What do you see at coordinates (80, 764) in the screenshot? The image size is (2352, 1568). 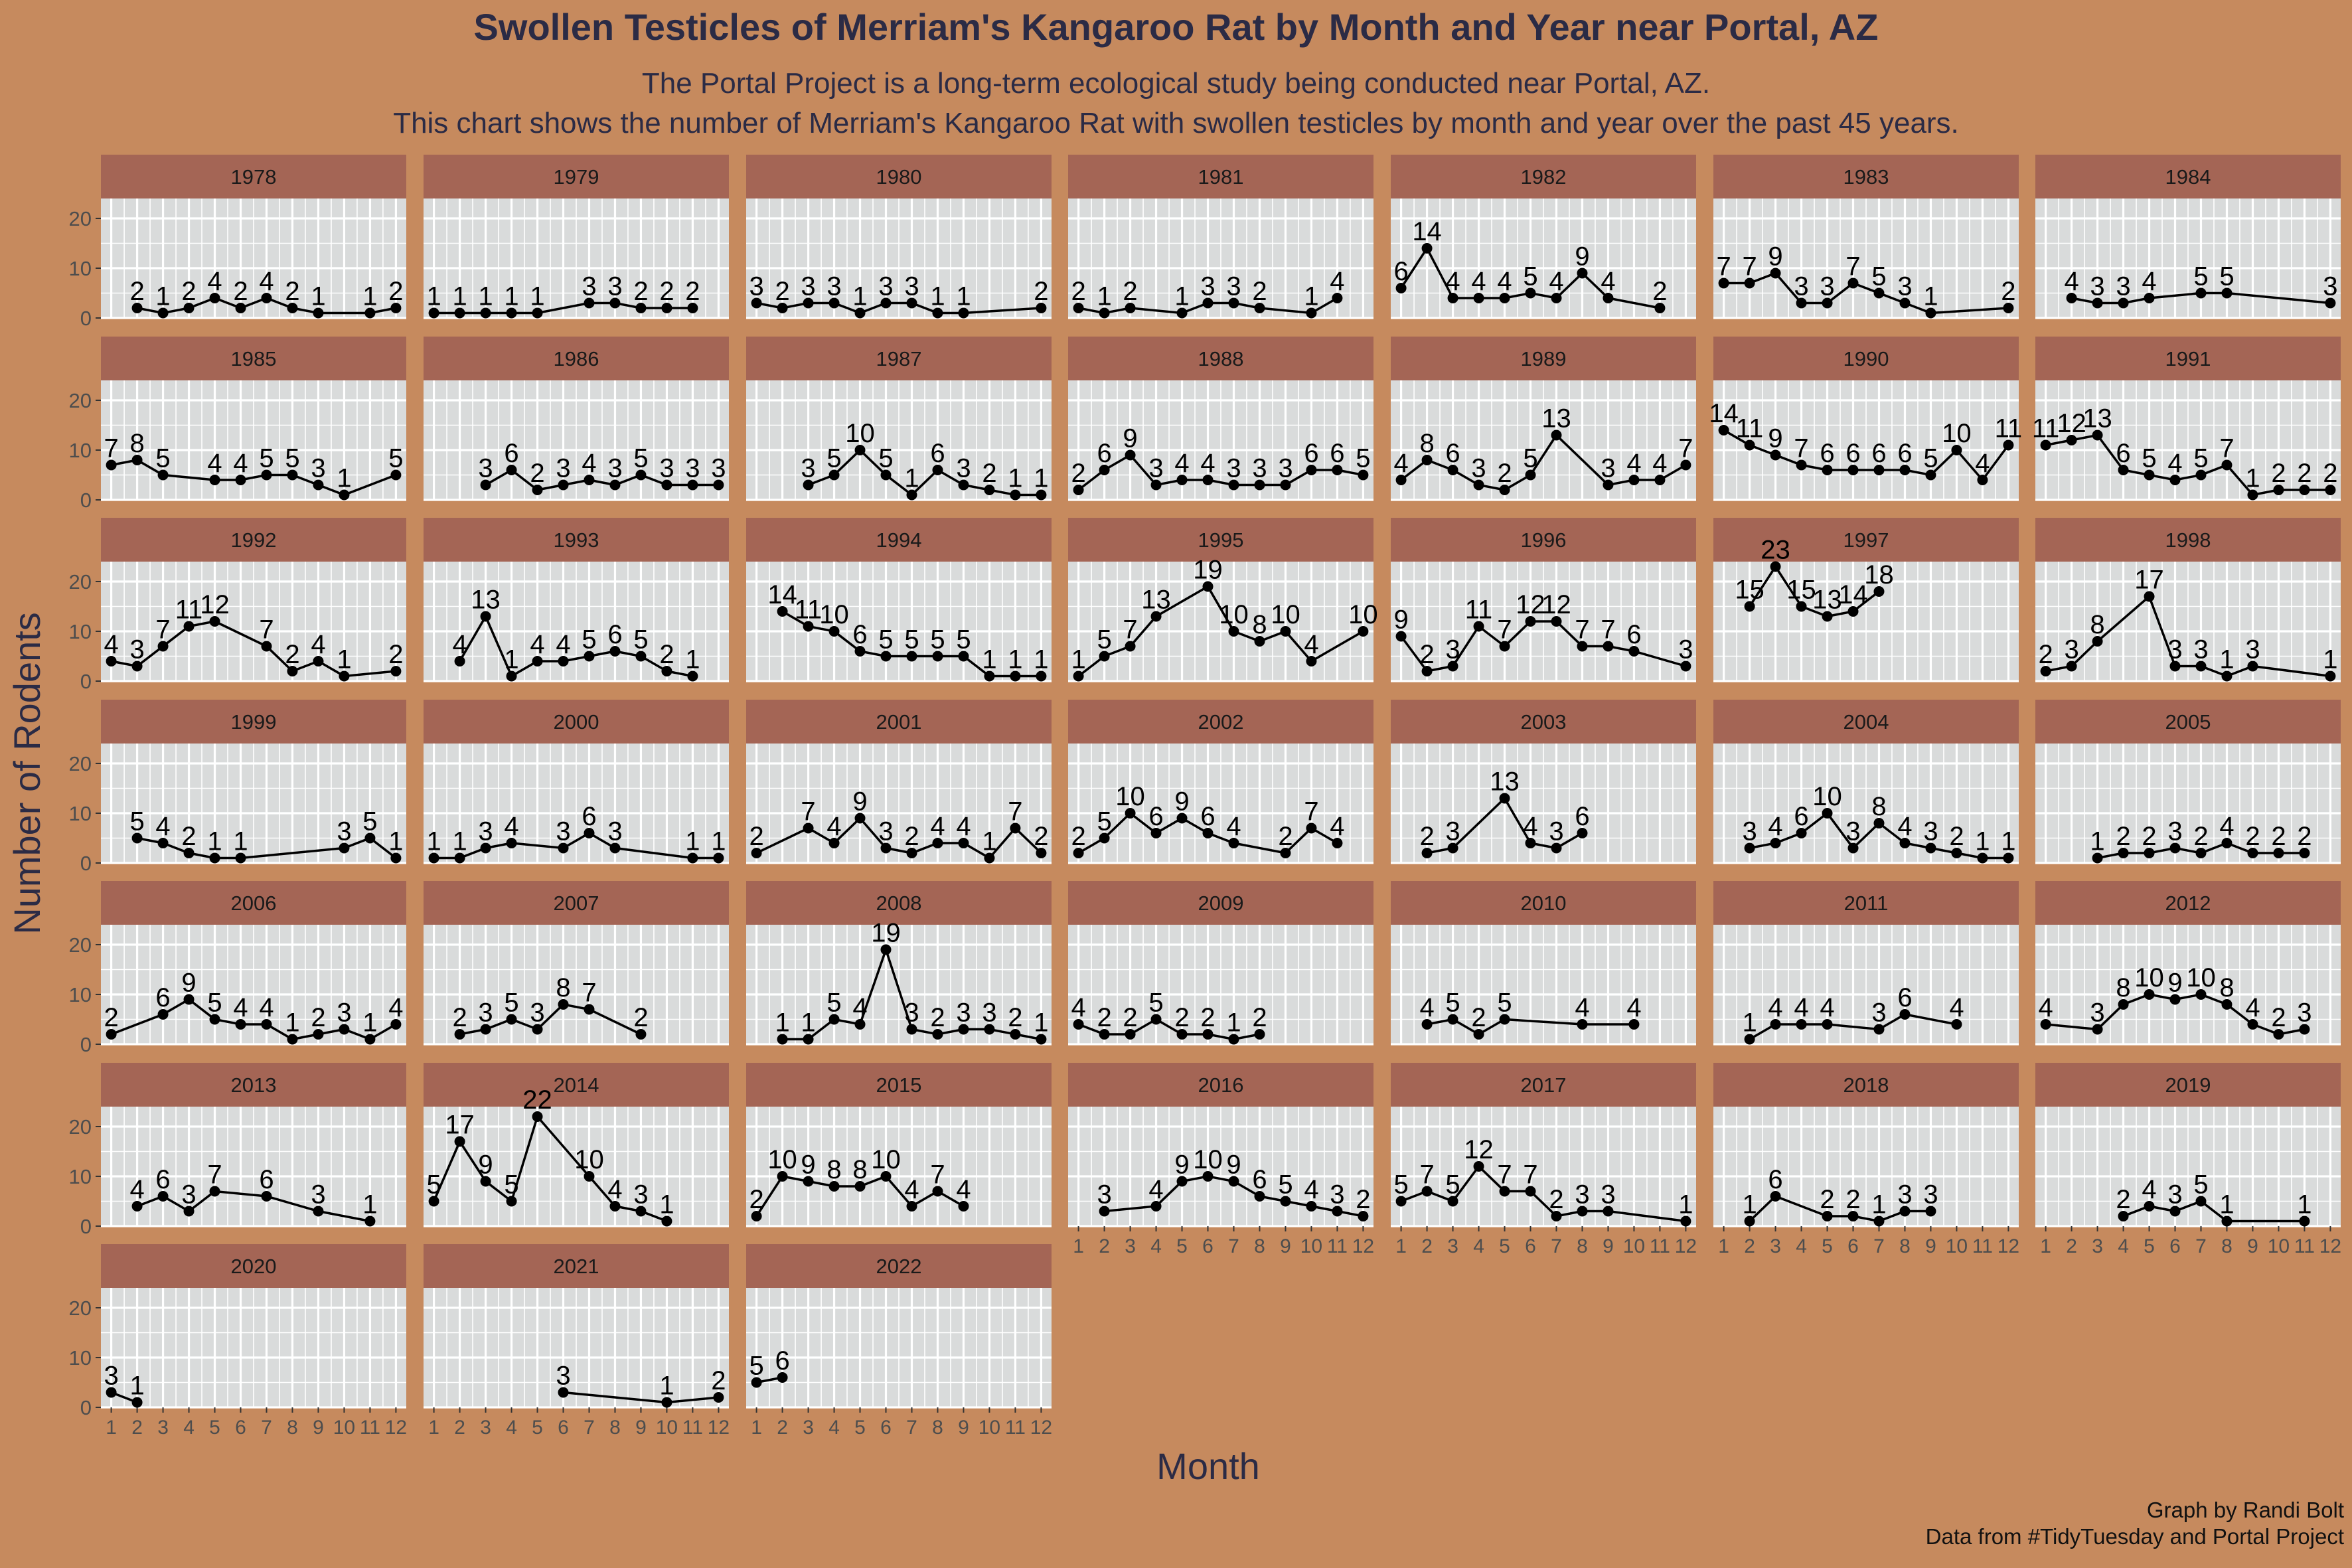 I see `y-tick-label: 20` at bounding box center [80, 764].